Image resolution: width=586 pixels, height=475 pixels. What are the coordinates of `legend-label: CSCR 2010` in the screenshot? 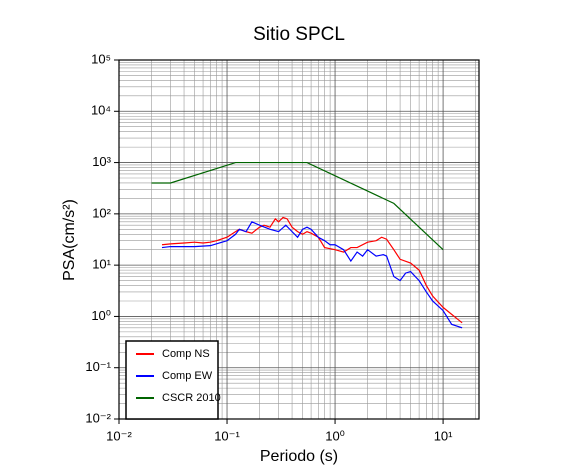 It's located at (191, 398).